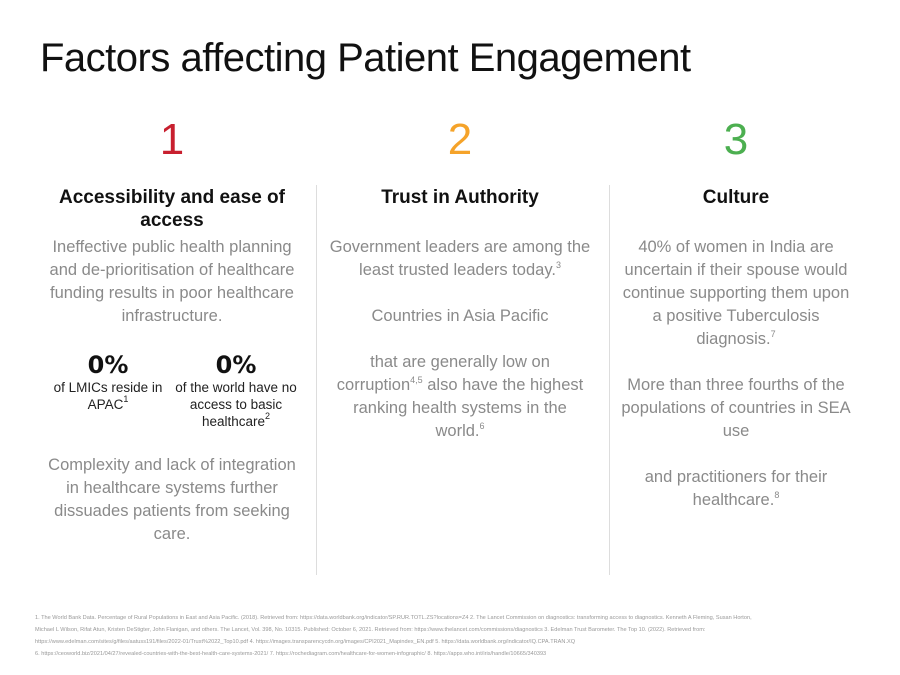  What do you see at coordinates (736, 139) in the screenshot?
I see `column-number: 3` at bounding box center [736, 139].